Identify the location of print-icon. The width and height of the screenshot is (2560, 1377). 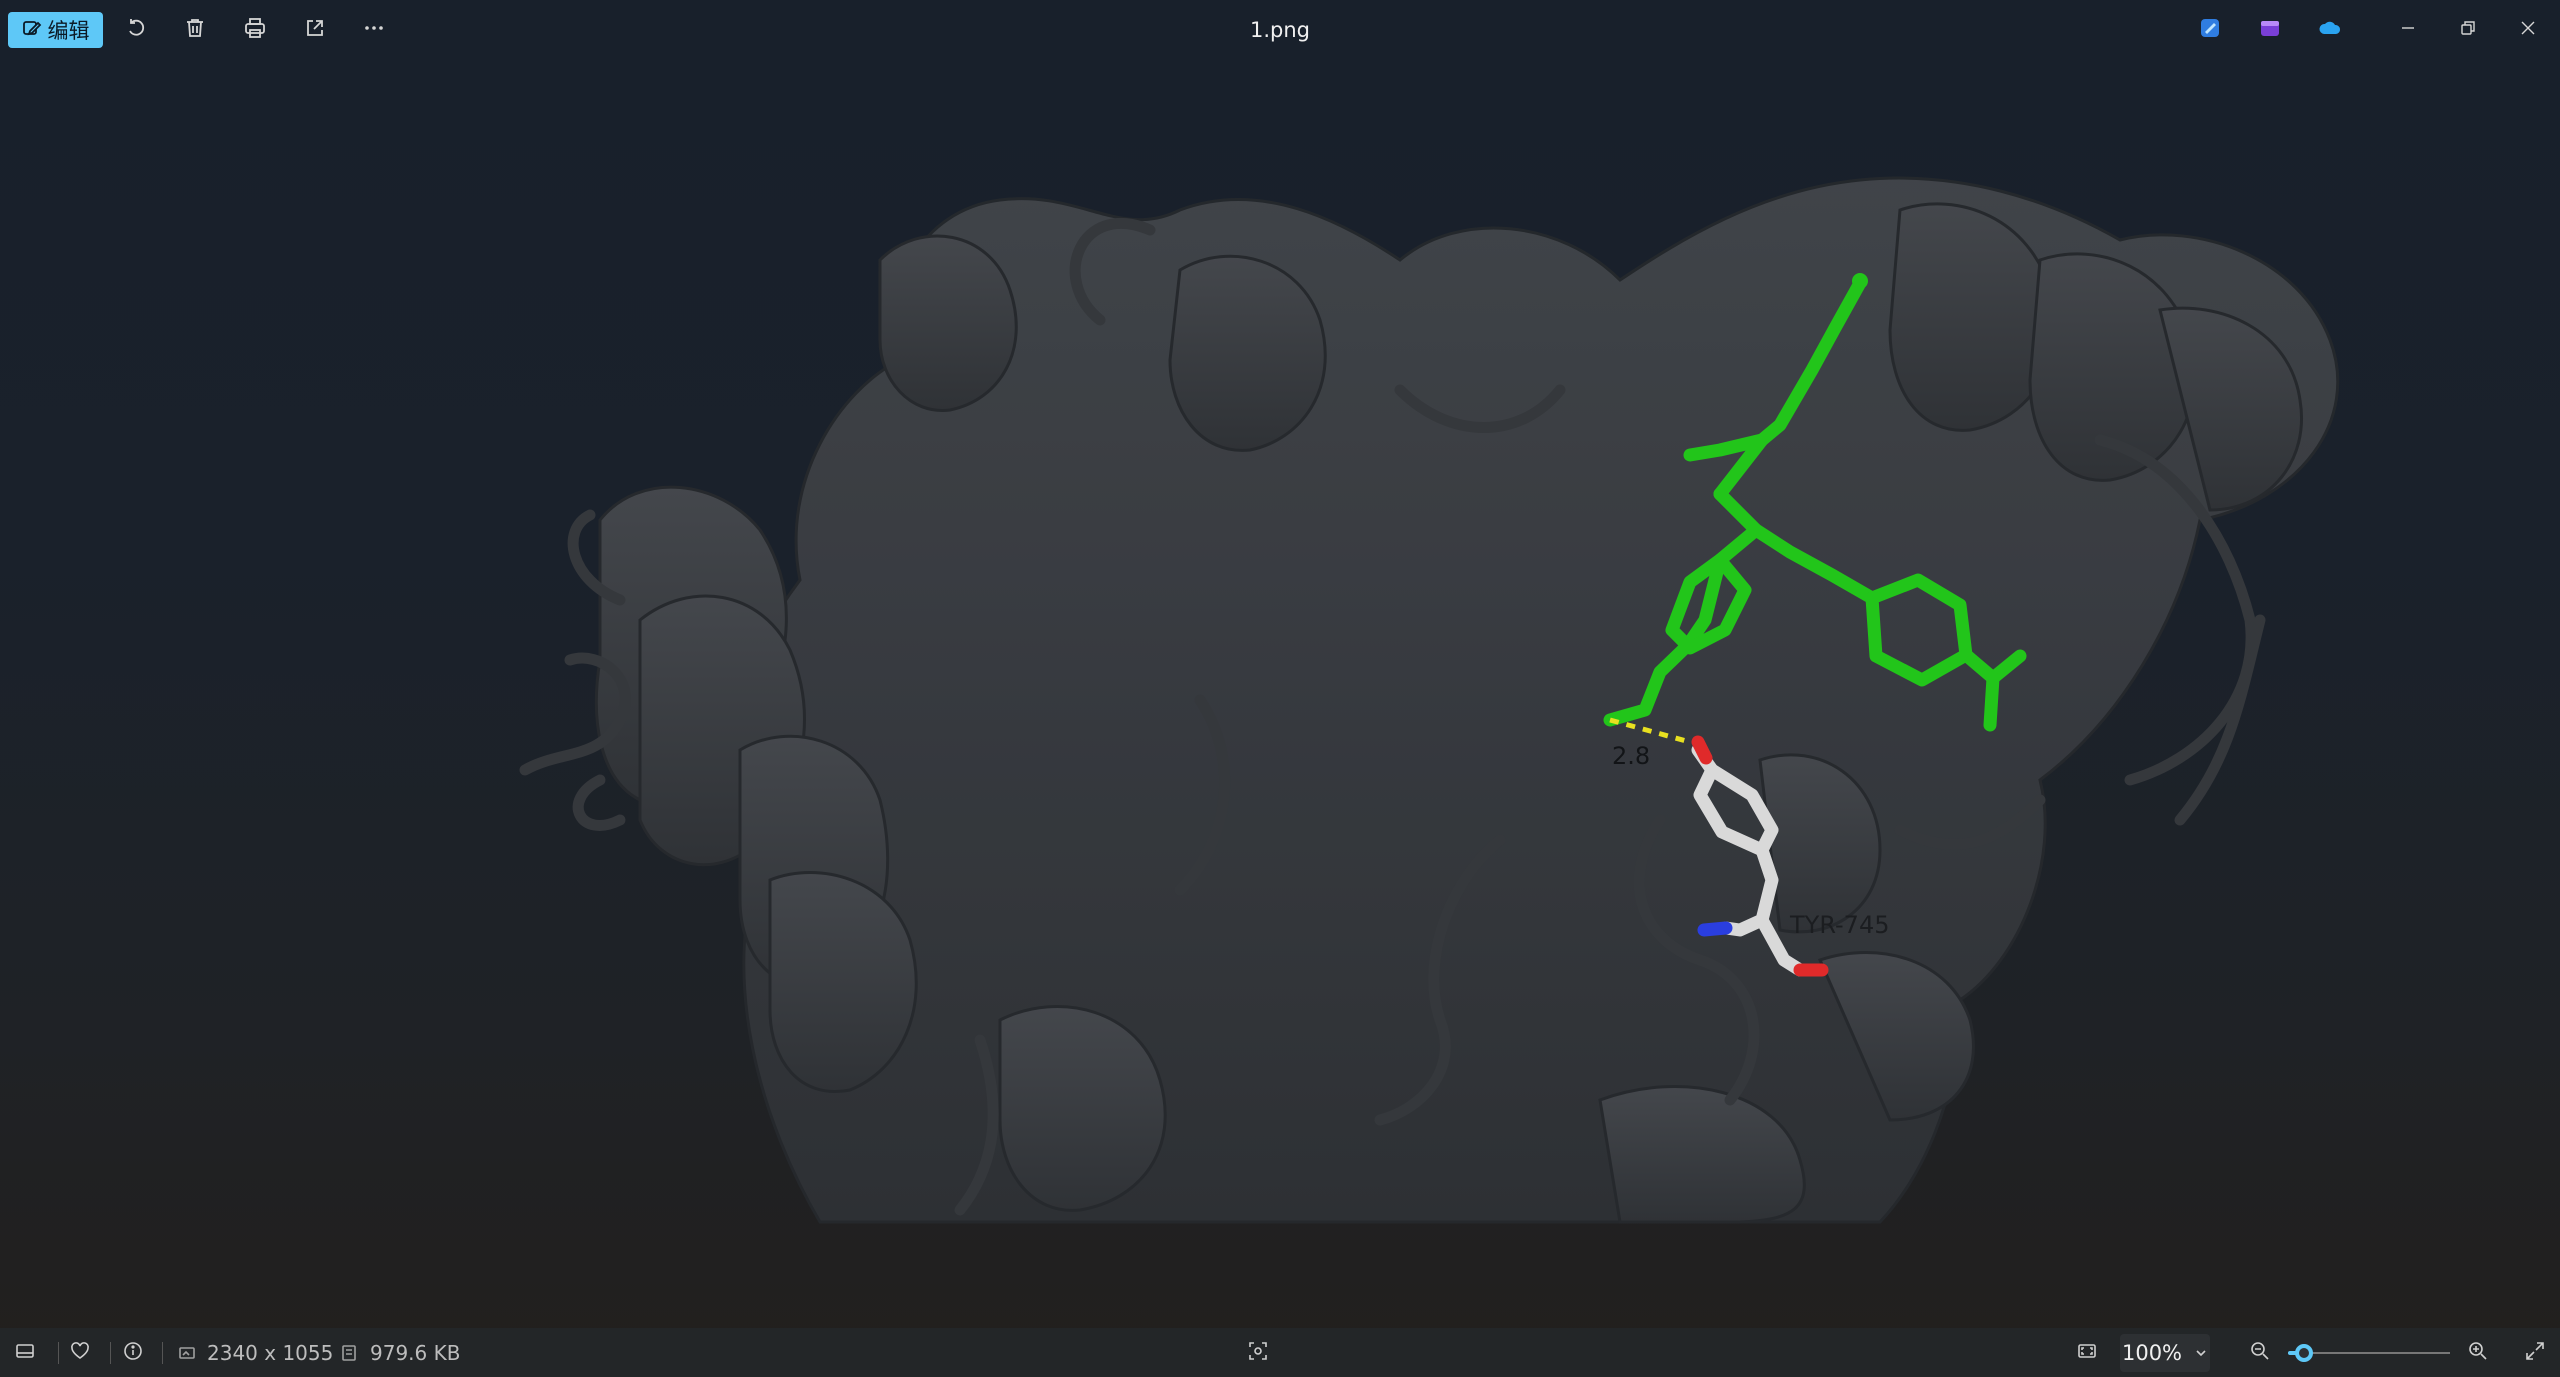
(255, 30).